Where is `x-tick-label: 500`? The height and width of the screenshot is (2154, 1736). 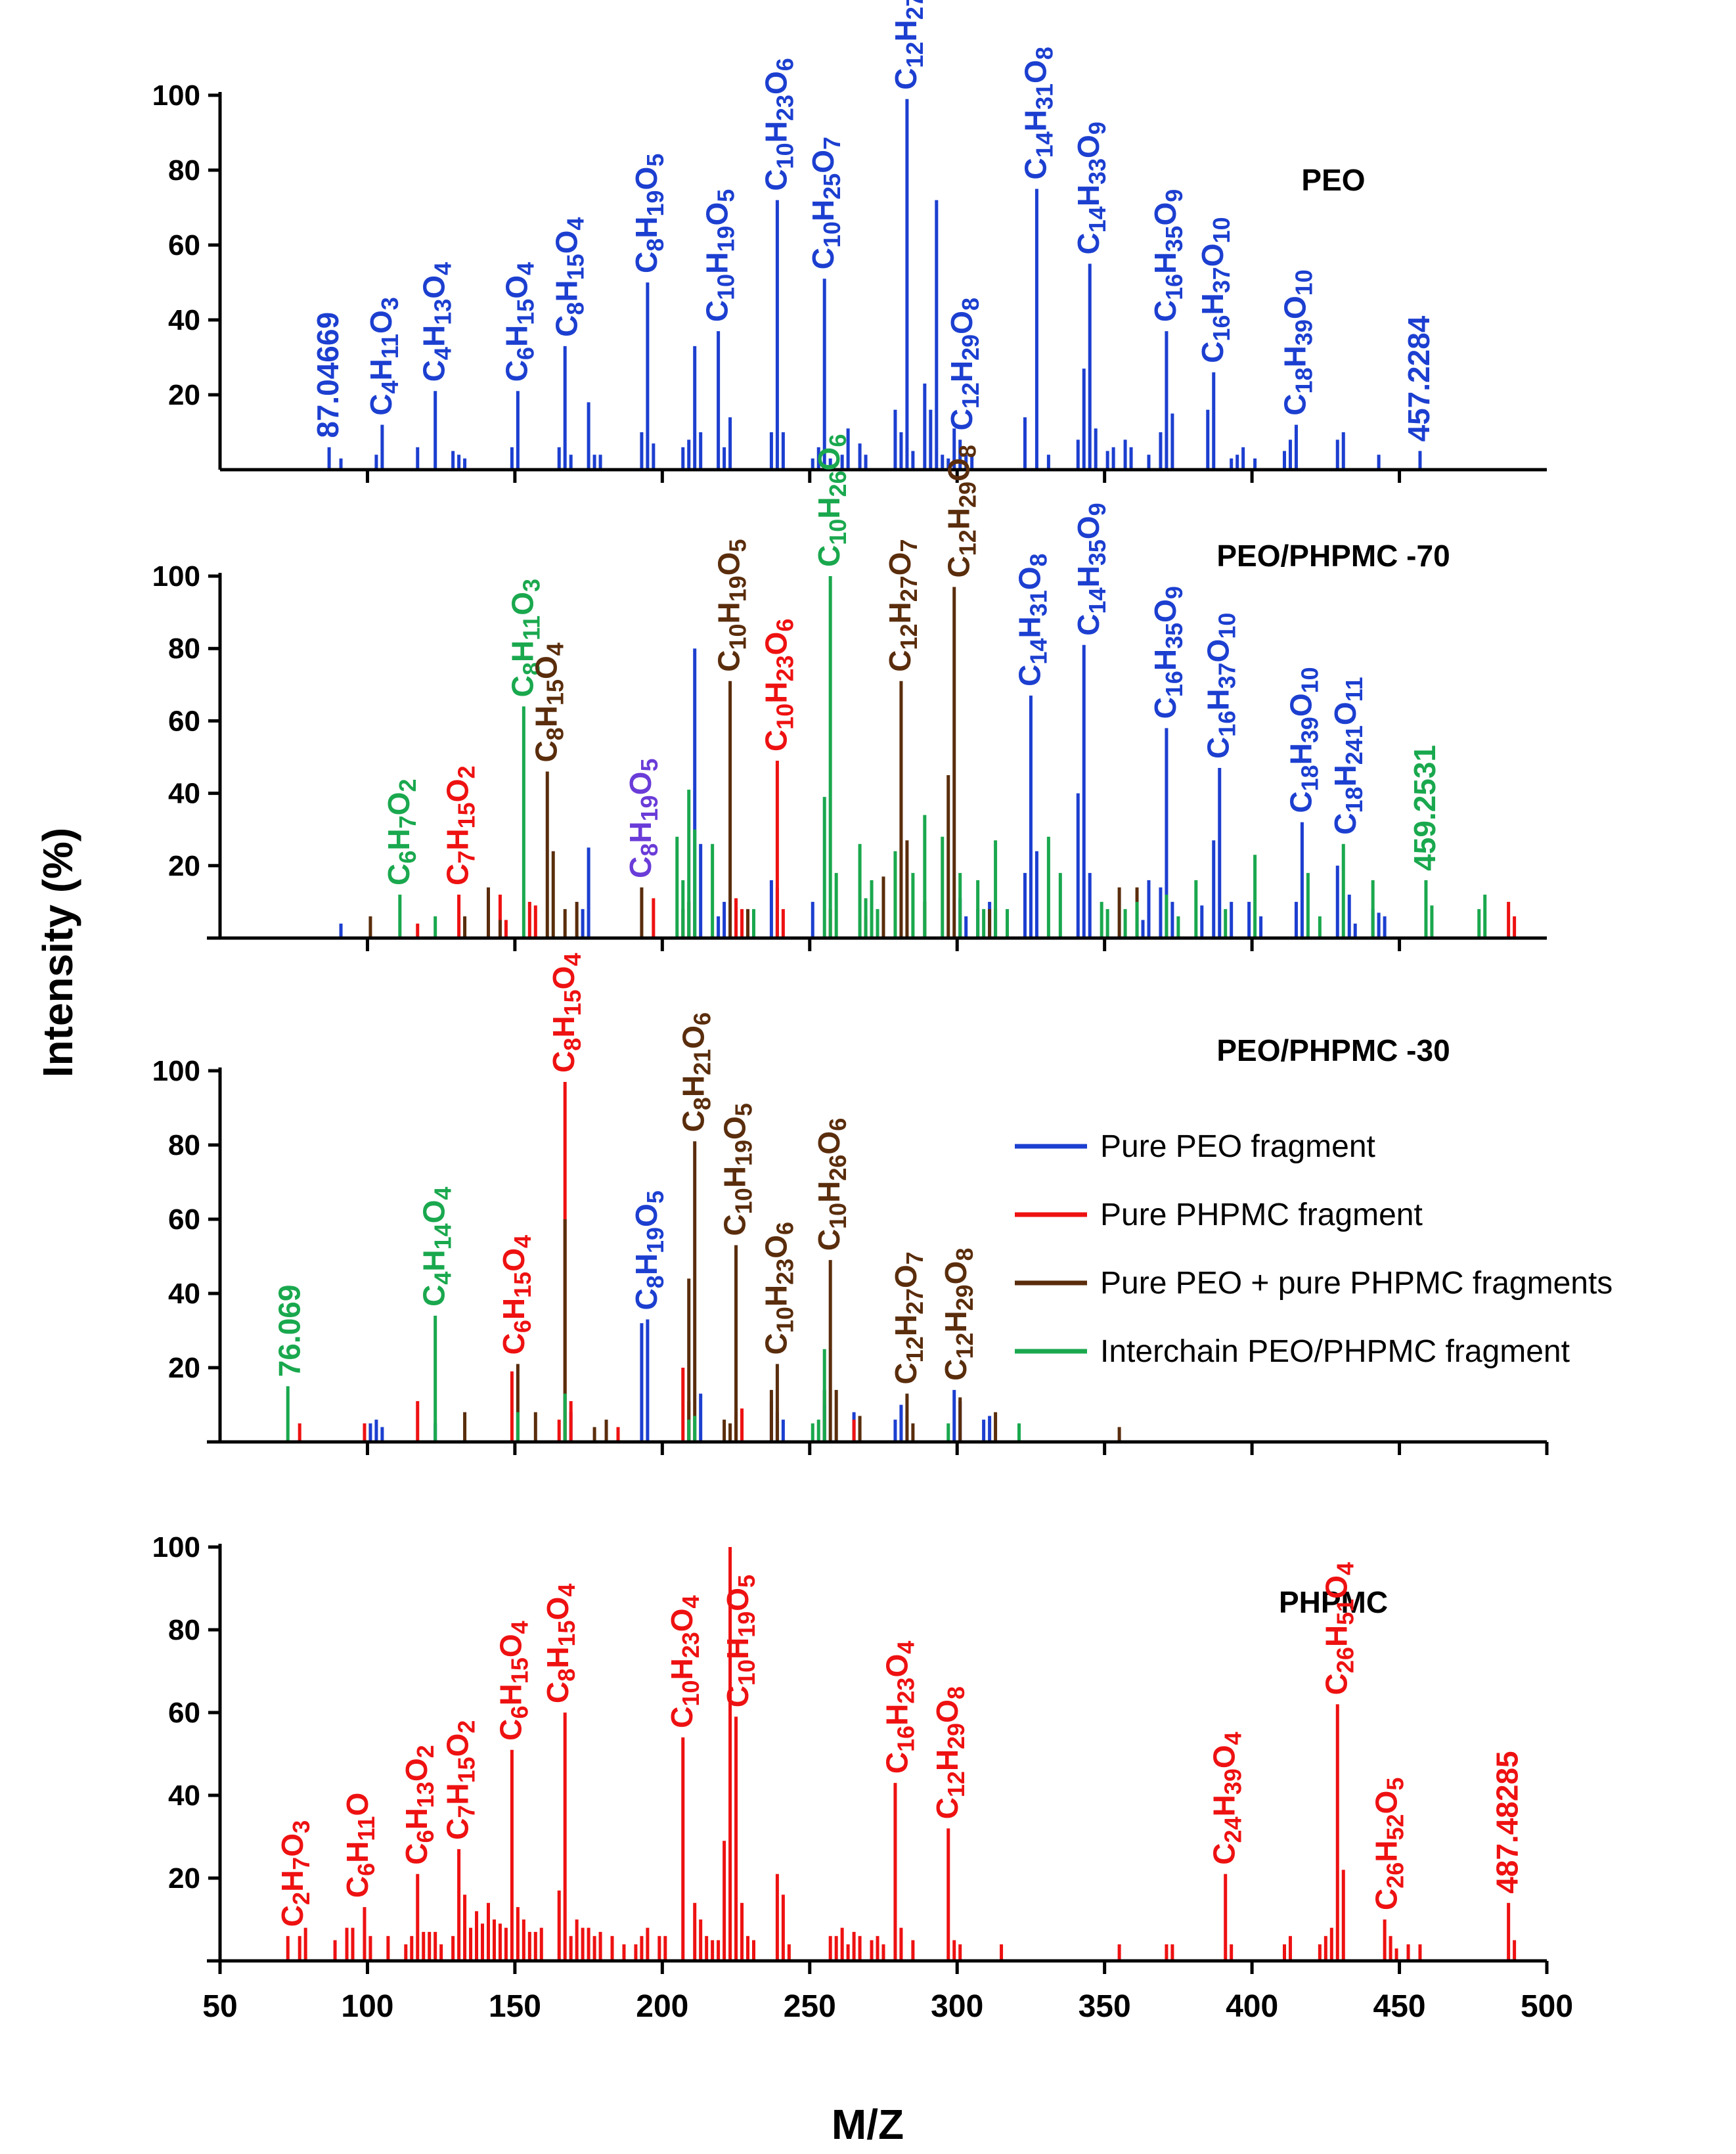 x-tick-label: 500 is located at coordinates (1547, 2006).